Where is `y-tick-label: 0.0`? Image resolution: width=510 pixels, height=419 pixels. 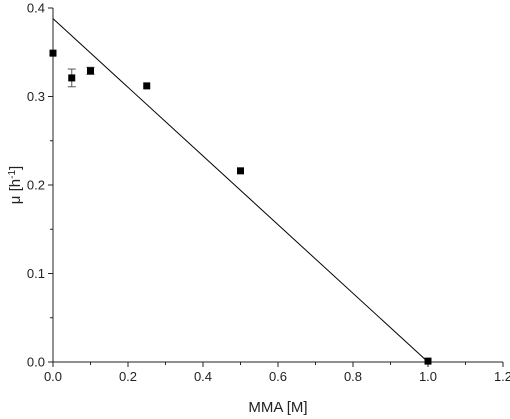
y-tick-label: 0.0 is located at coordinates (36, 362).